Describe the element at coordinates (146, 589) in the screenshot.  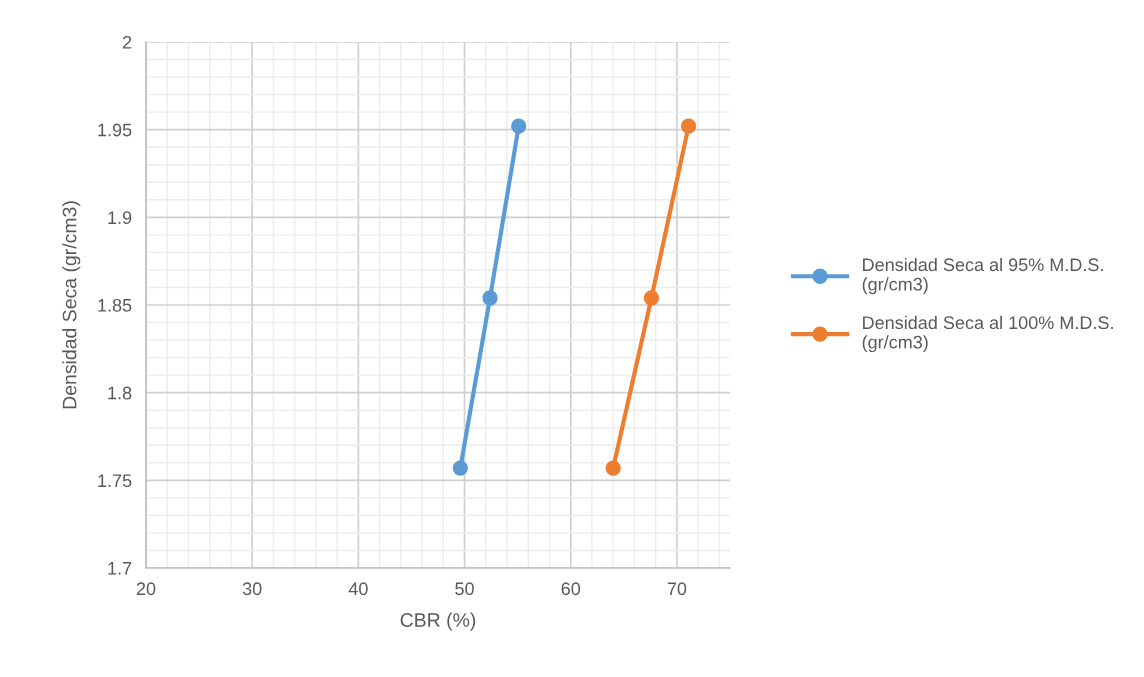
I see `x-tick-label: 20` at that location.